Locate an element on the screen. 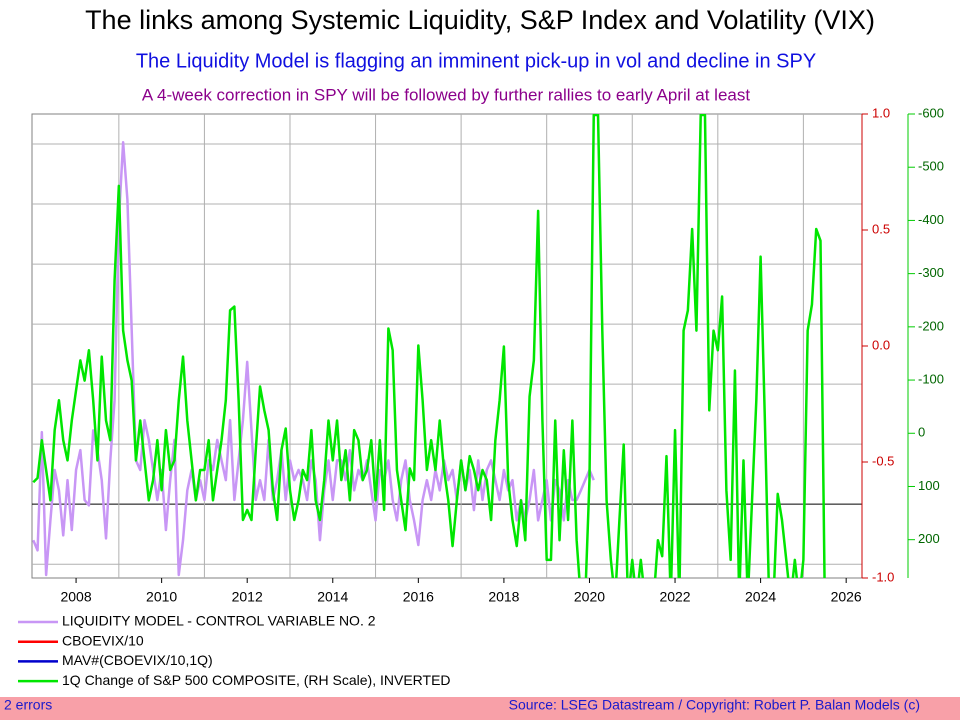 This screenshot has width=960, height=720. y2-tick-label: -500 is located at coordinates (931, 166).